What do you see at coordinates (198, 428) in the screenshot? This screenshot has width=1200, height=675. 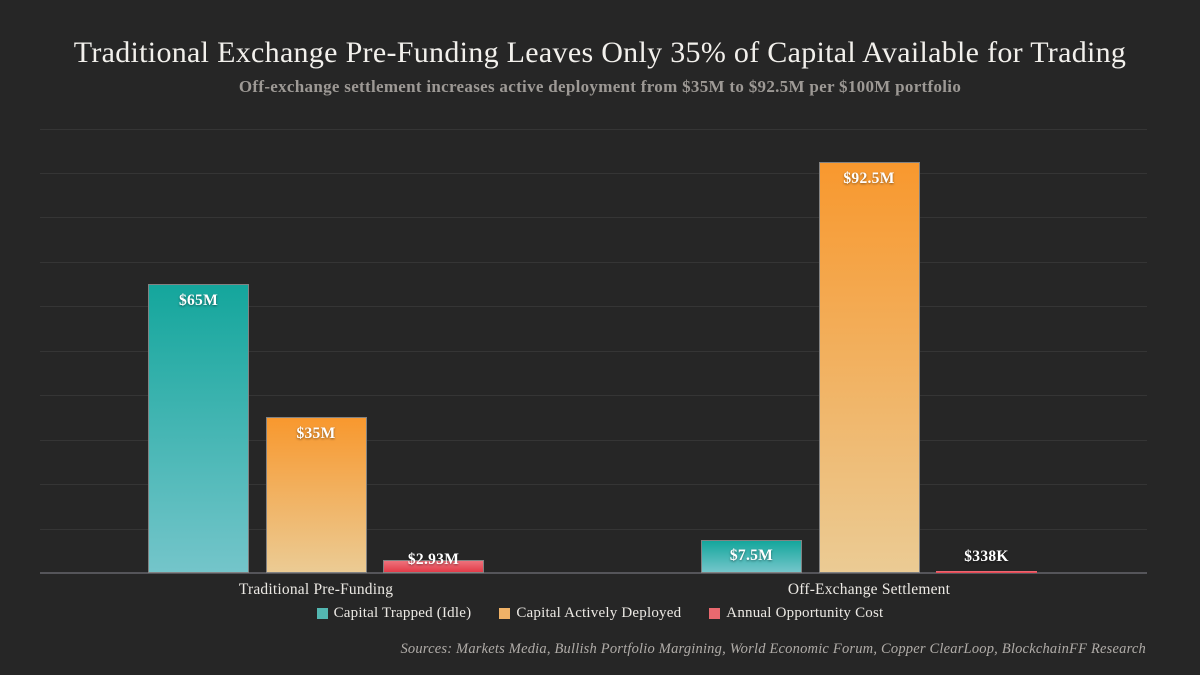 I see `bar-trapped-traditional` at bounding box center [198, 428].